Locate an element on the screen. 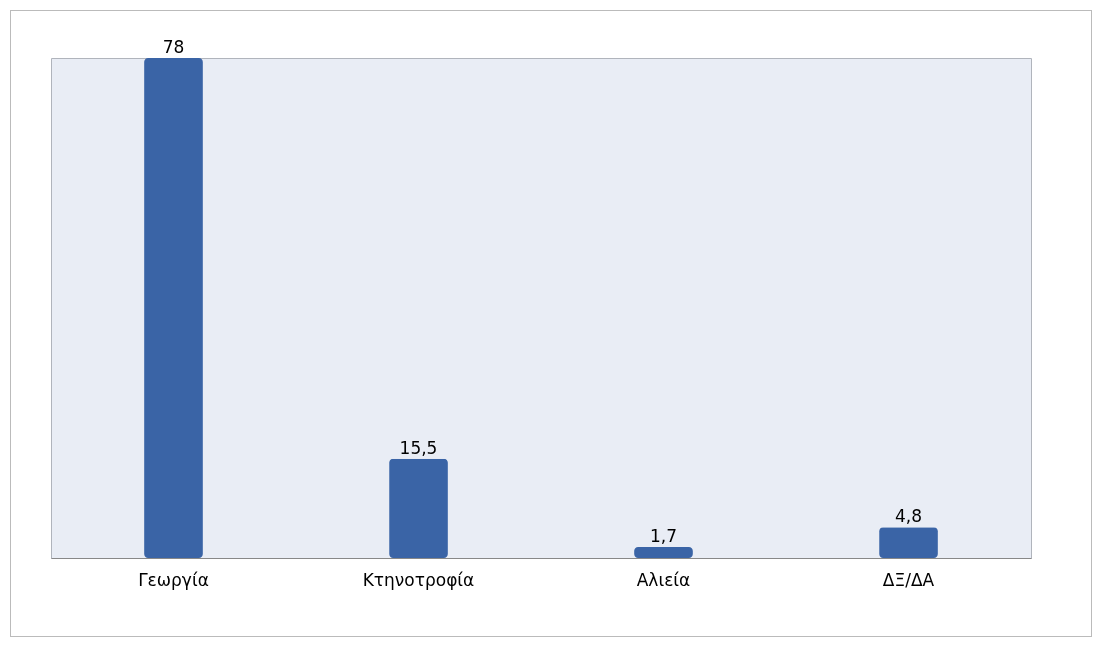 This screenshot has height=649, width=1104. data-label: 15,5 is located at coordinates (418, 447).